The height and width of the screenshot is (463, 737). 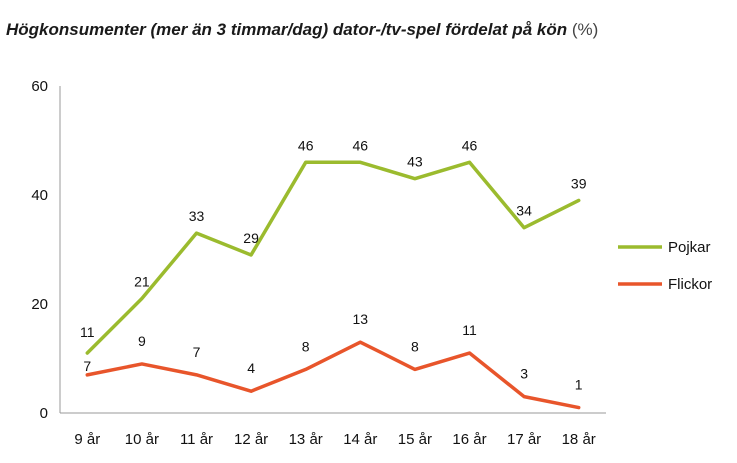 I want to click on x-tick-label: 14 år, so click(x=360, y=439).